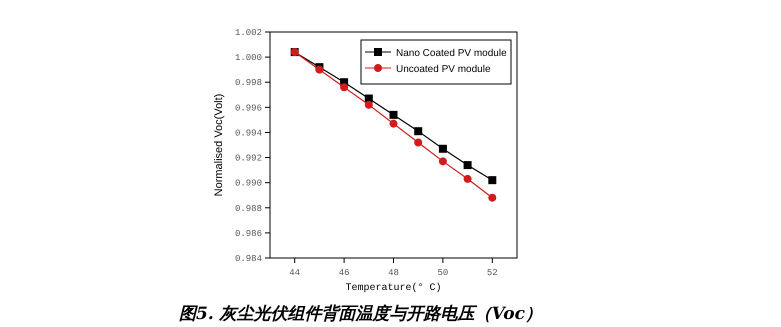 This screenshot has width=781, height=327. I want to click on y-tick-label: 0.990, so click(248, 183).